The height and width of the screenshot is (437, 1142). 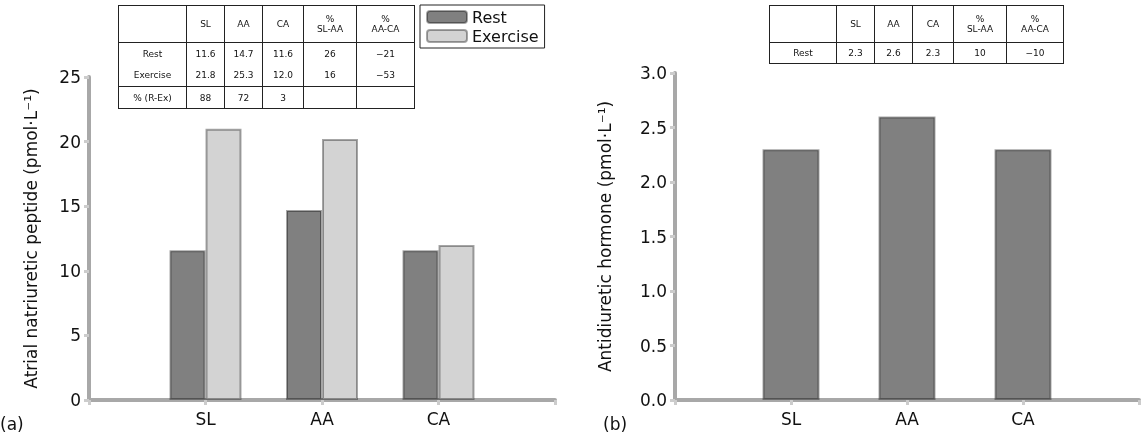 What do you see at coordinates (300, 24) in the screenshot?
I see `text: SL AA CA % SL-AA % AA-CA` at bounding box center [300, 24].